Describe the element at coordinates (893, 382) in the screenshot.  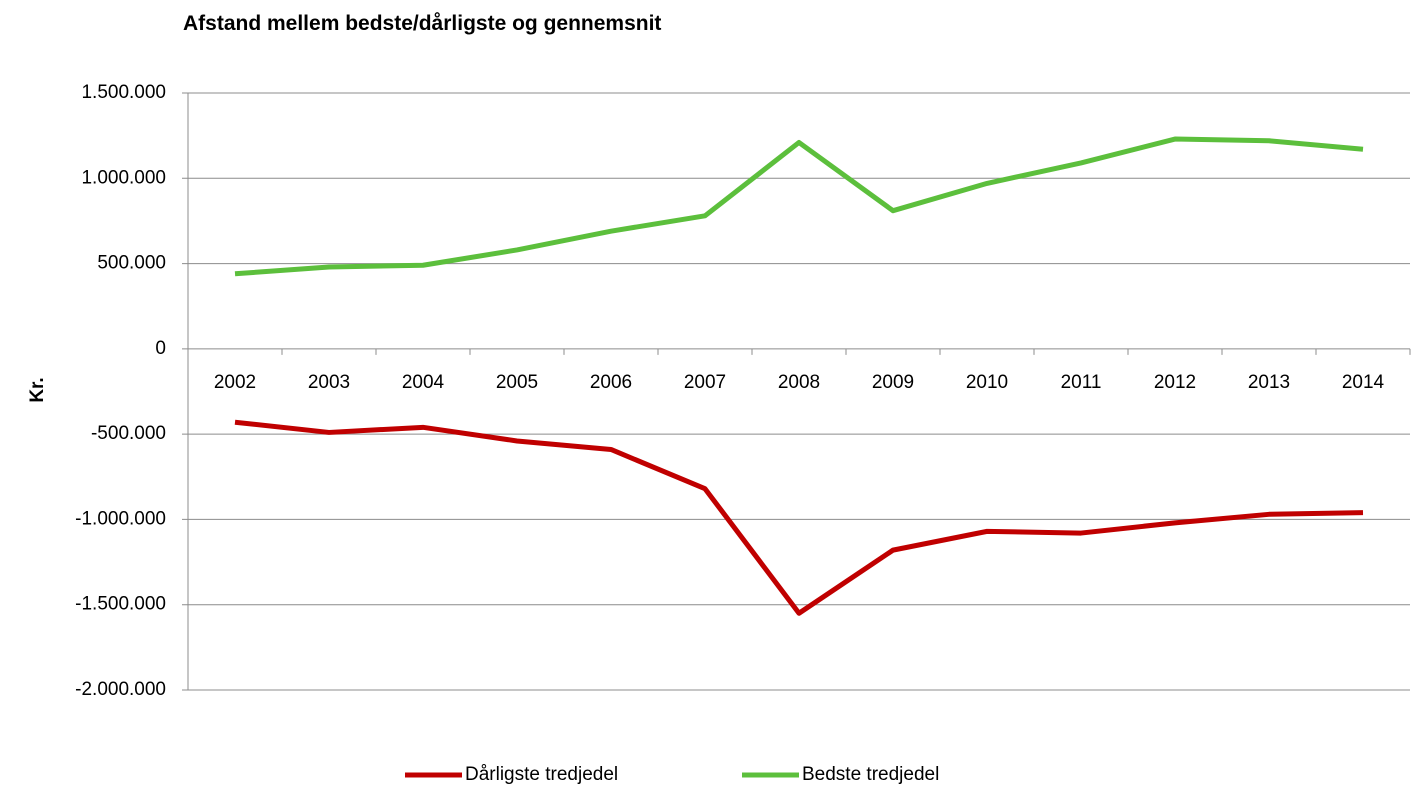
I see `x-tick-label: 2009` at that location.